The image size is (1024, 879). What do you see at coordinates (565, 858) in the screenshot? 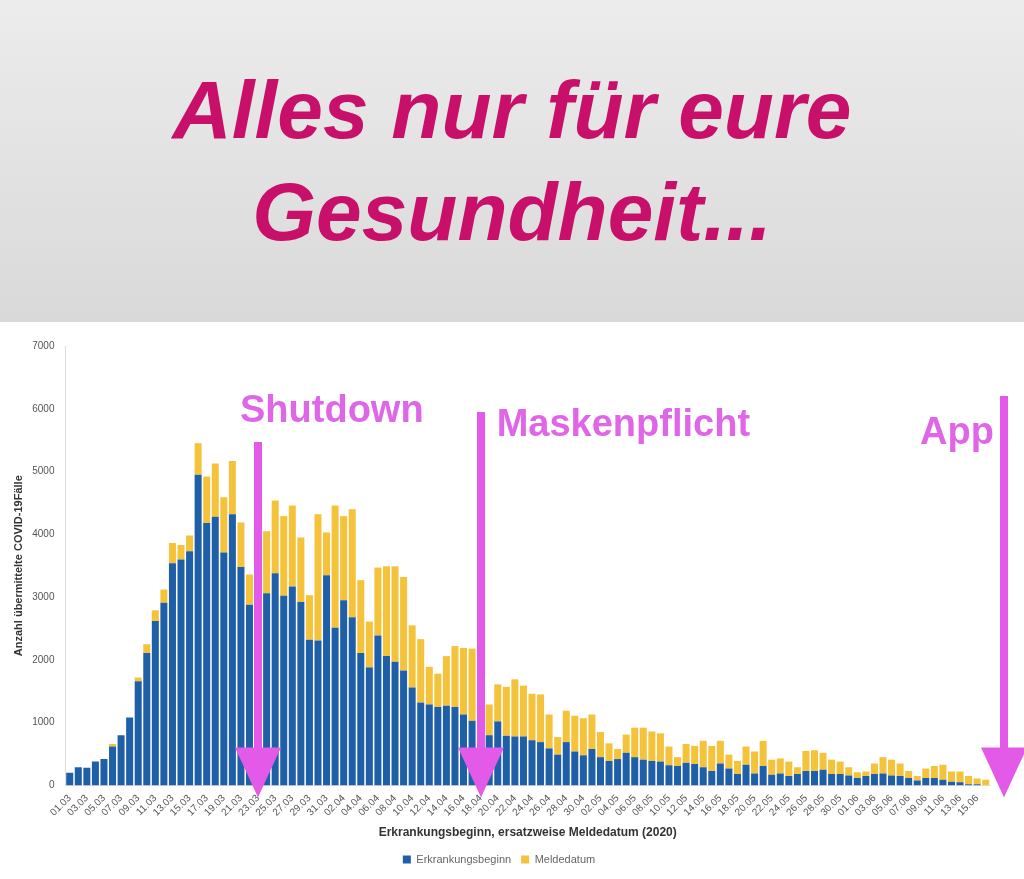
I see `legend-label: Meldedatum` at bounding box center [565, 858].